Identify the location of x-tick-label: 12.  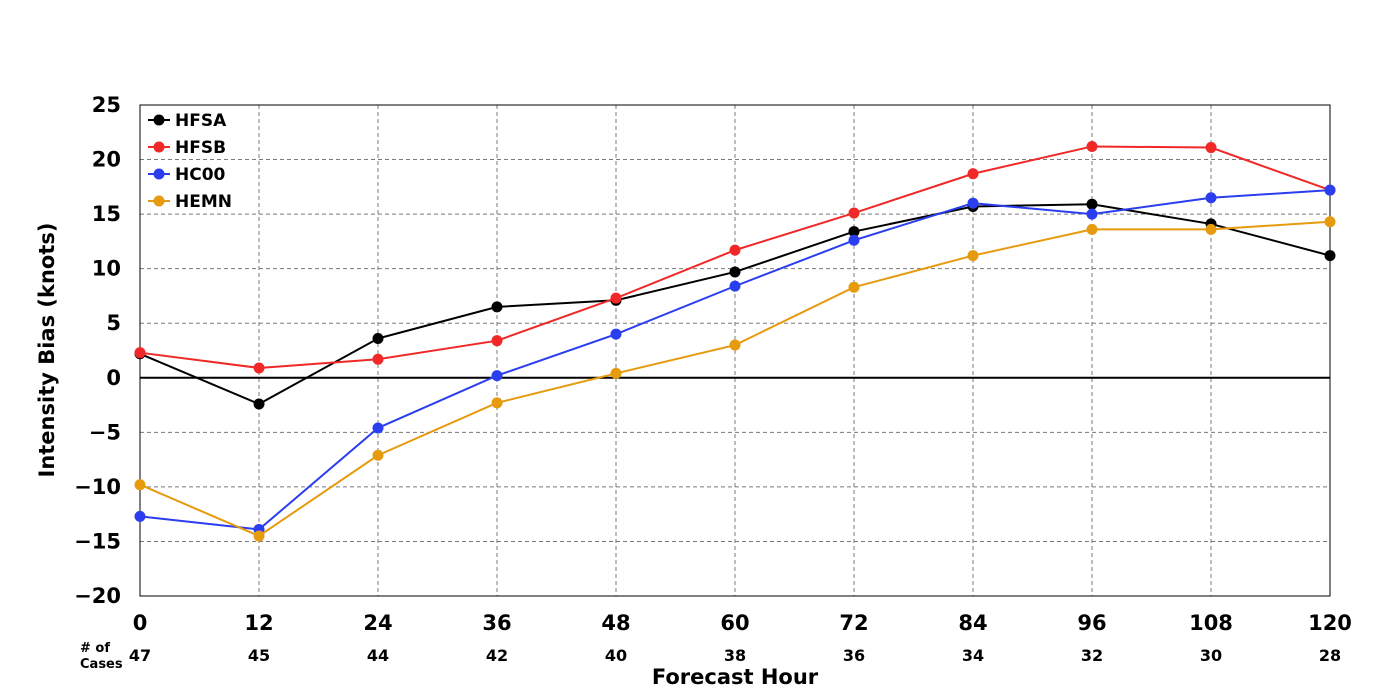
(258, 623).